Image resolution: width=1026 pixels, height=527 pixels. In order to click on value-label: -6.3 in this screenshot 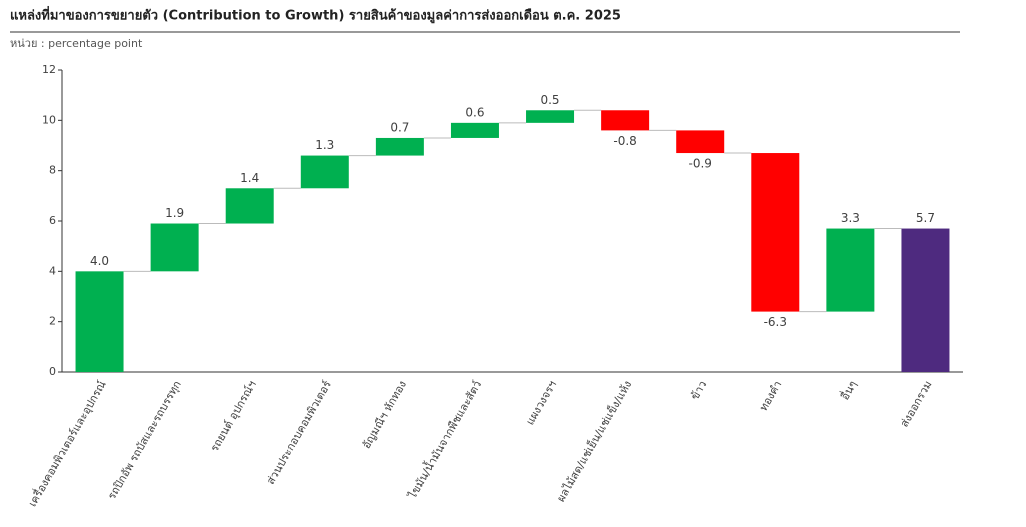, I will do `click(775, 322)`.